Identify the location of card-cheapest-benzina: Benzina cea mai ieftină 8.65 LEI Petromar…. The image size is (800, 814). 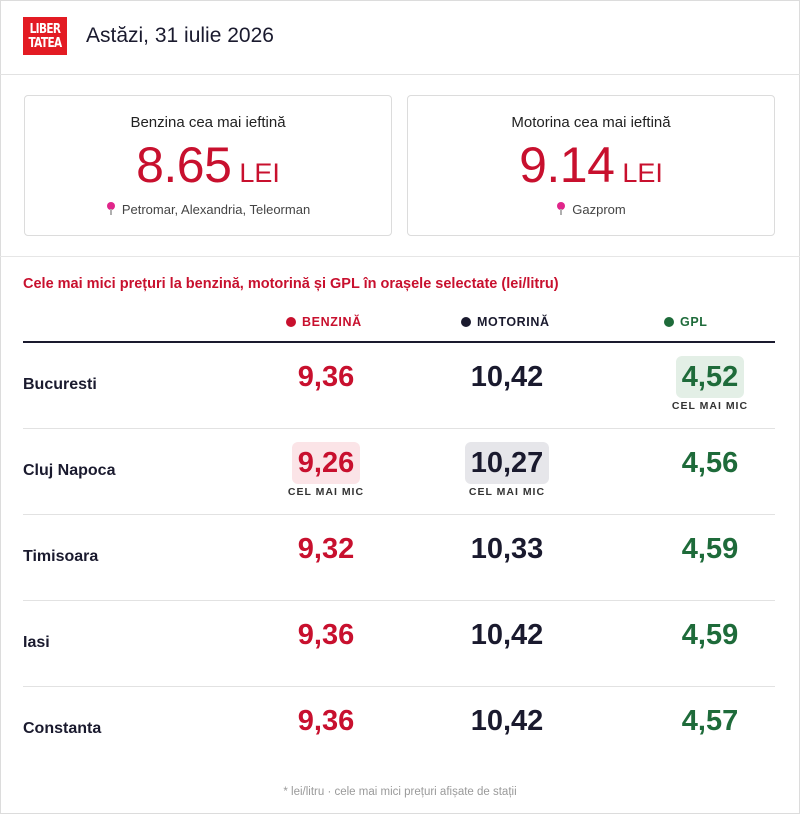
(208, 165).